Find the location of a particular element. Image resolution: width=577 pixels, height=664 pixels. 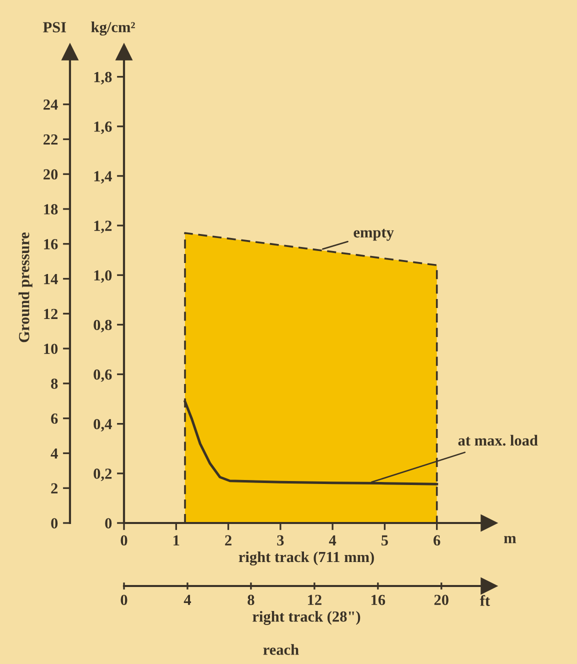

x2-tick-label: 20 is located at coordinates (441, 600).